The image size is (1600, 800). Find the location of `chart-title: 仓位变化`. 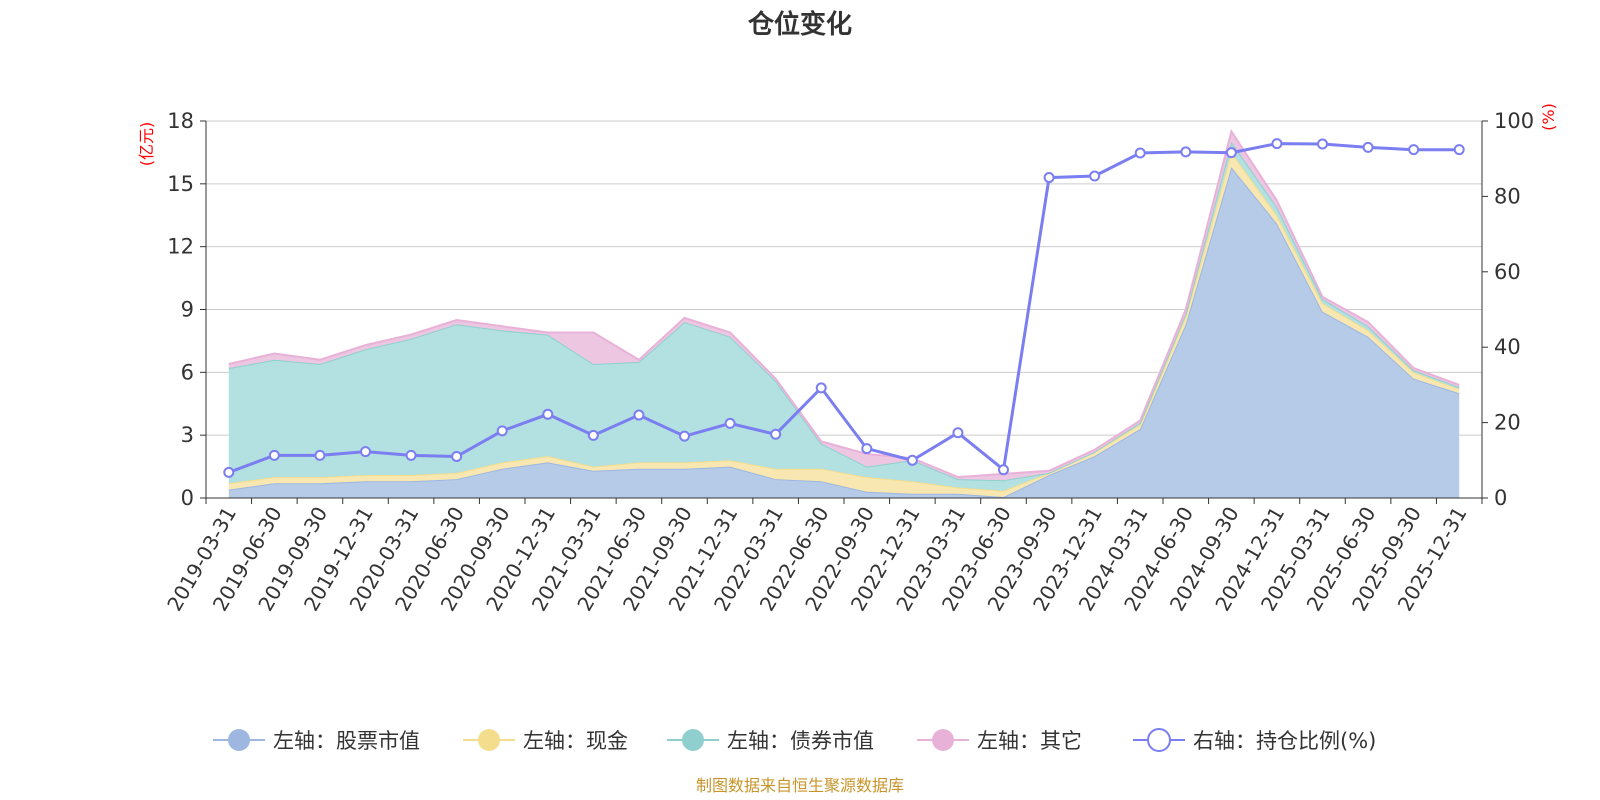

chart-title: 仓位变化 is located at coordinates (799, 24).